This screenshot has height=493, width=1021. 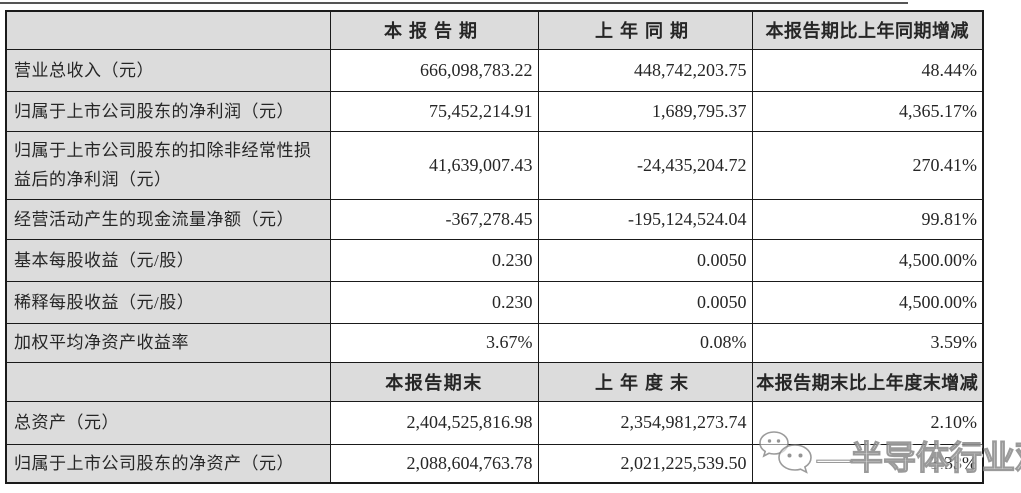 I want to click on cell-change: 99.81%, so click(x=867, y=219).